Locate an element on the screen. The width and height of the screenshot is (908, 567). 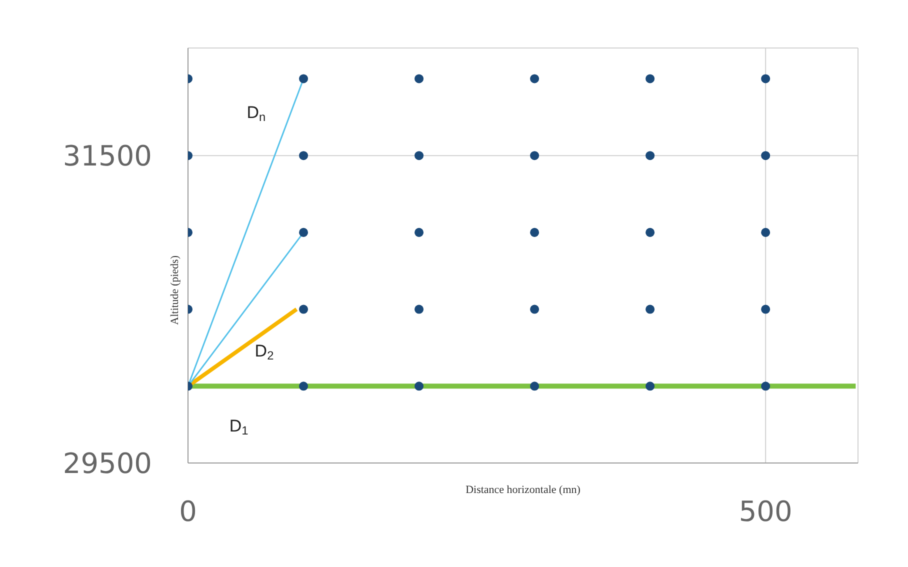
annotation: D$_{n}$ is located at coordinates (256, 114).